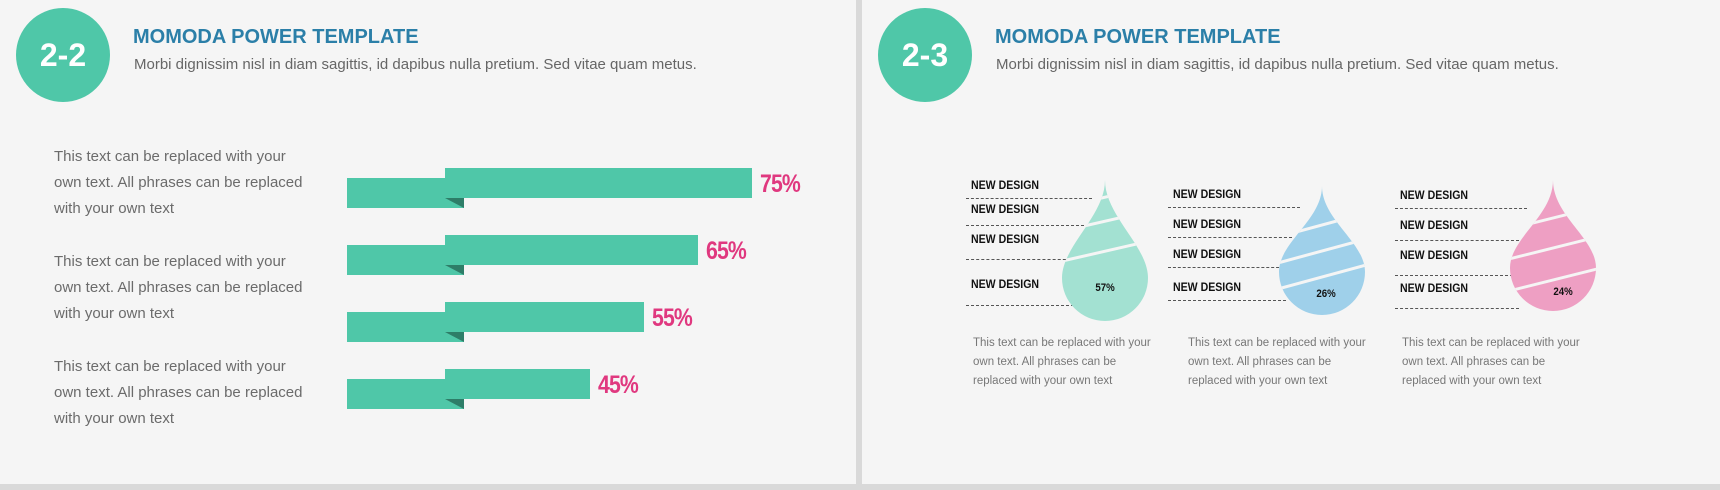 This screenshot has height=490, width=1720. Describe the element at coordinates (780, 184) in the screenshot. I see `bar-percent-label: 75%` at that location.